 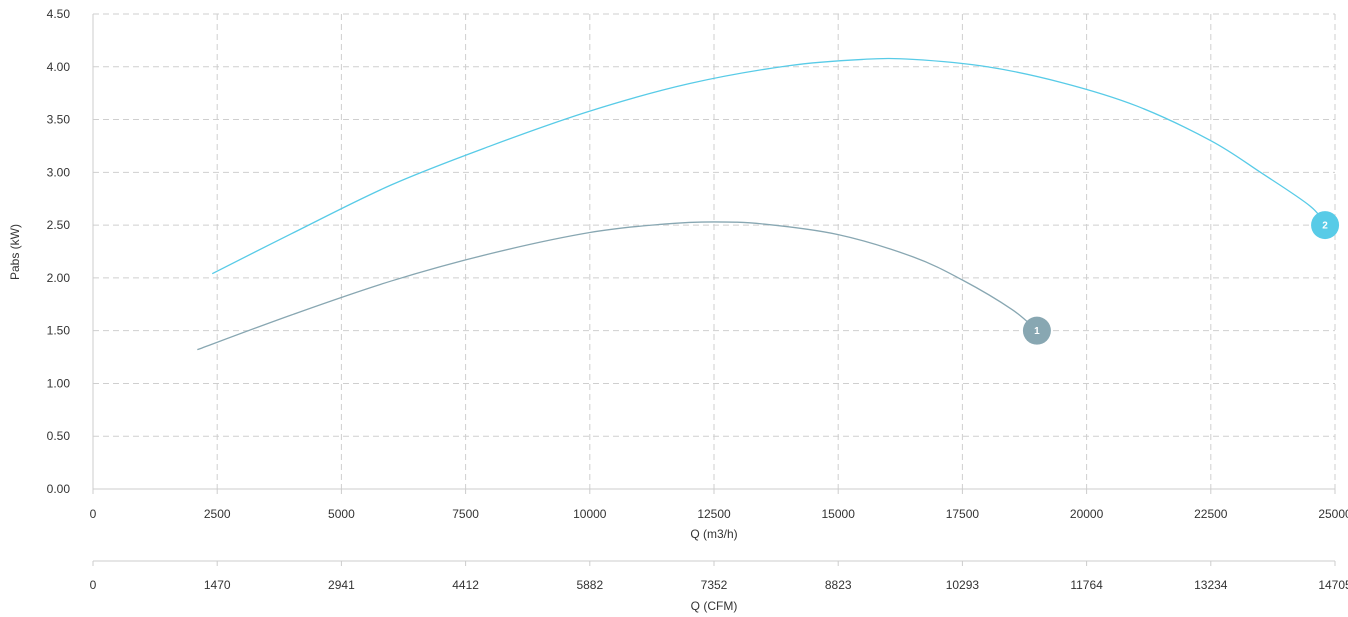 What do you see at coordinates (59, 14) in the screenshot?
I see `y-tick-label: 4.50` at bounding box center [59, 14].